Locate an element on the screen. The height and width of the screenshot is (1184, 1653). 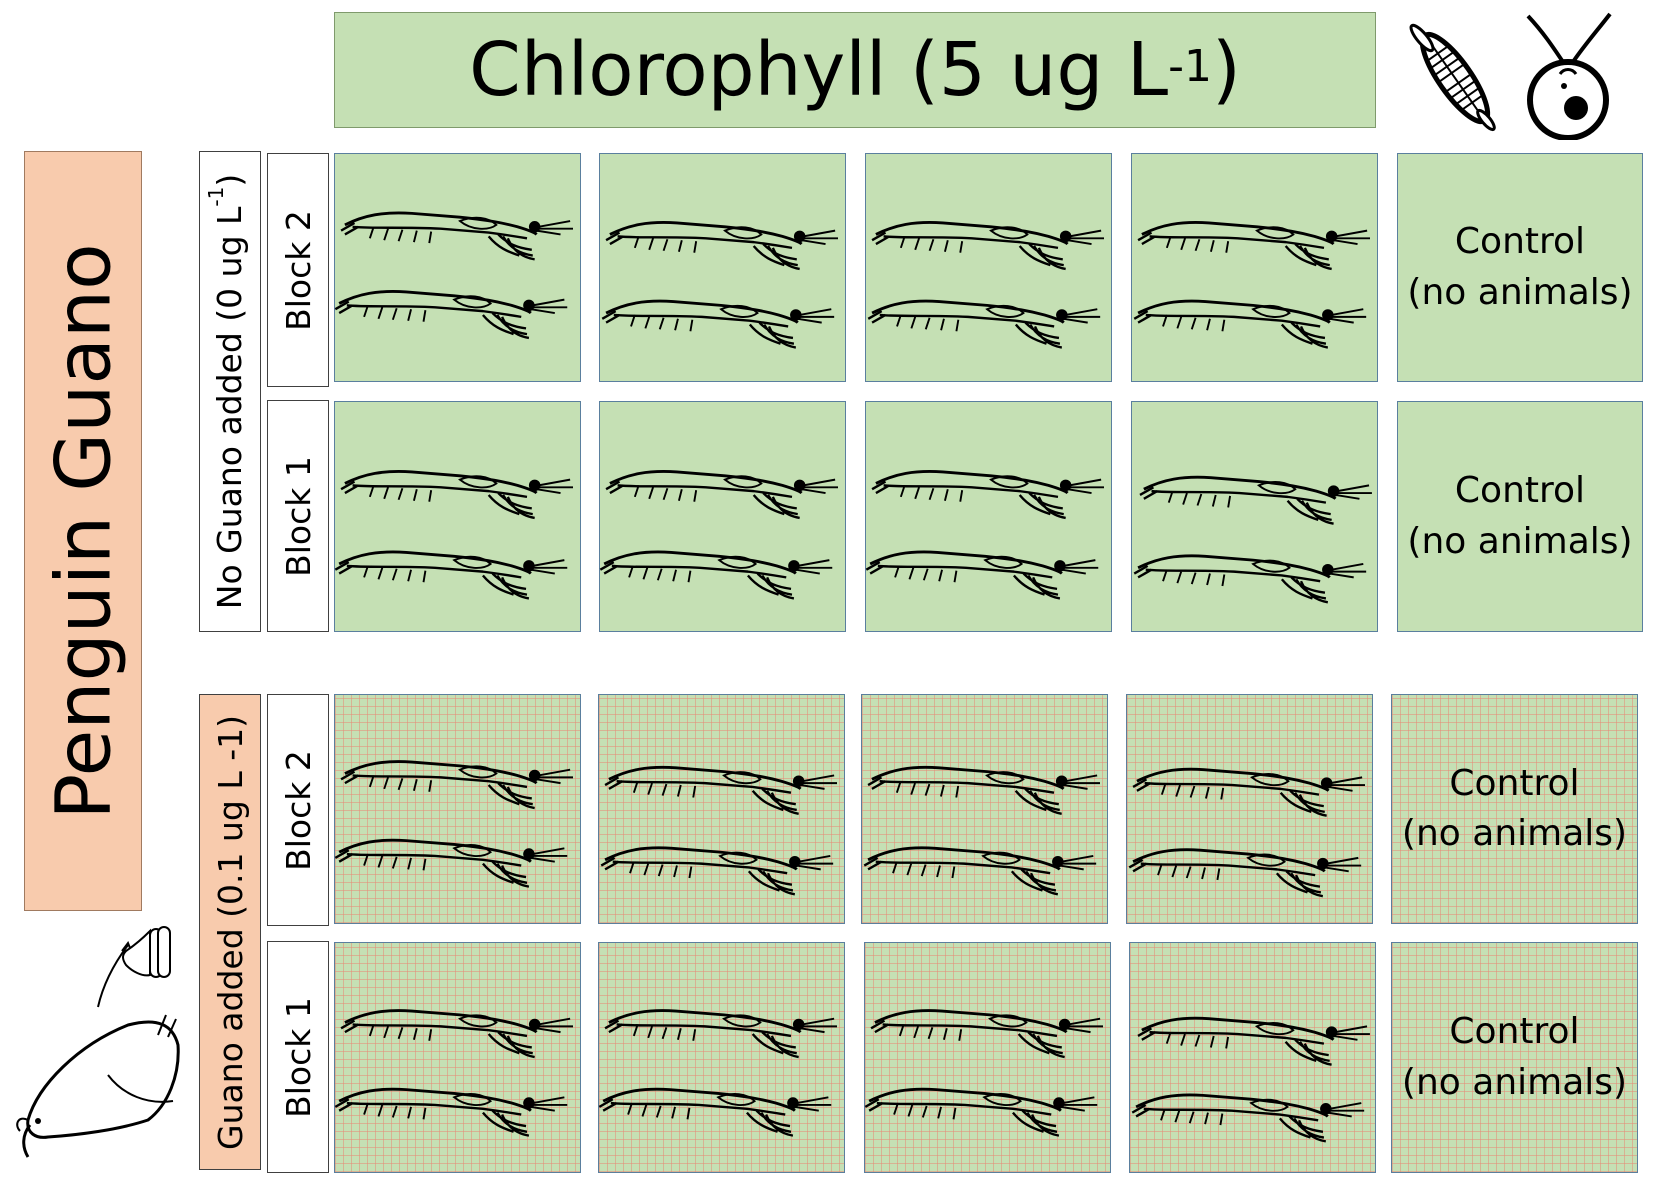
no-guano-text: No Guano added (0 ug L is located at coordinates (230, 408).